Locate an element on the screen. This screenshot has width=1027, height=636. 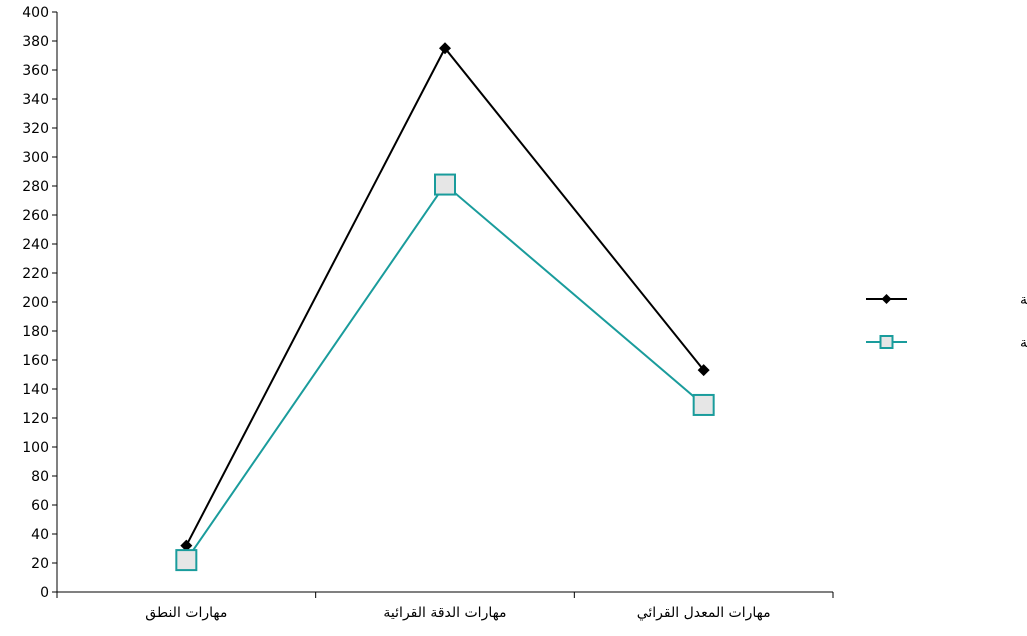
y-tick-label: 300 is located at coordinates (35, 158).